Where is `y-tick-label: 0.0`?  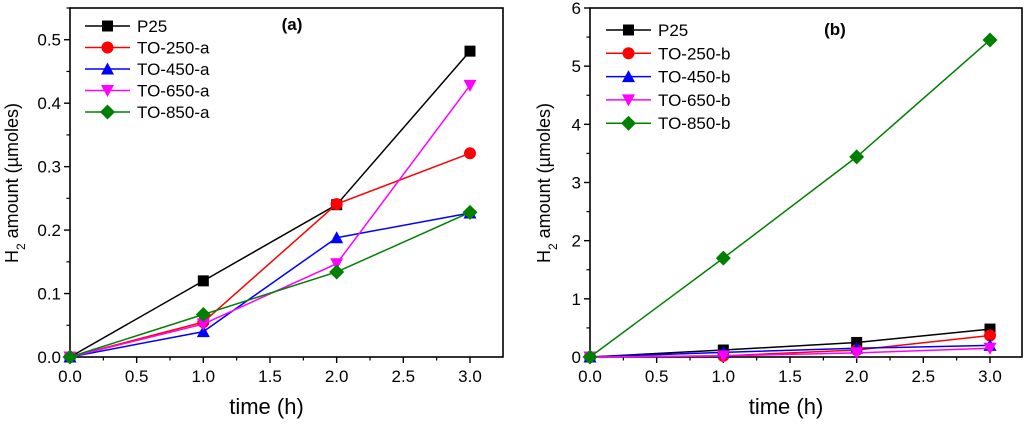
y-tick-label: 0.0 is located at coordinates (49, 357).